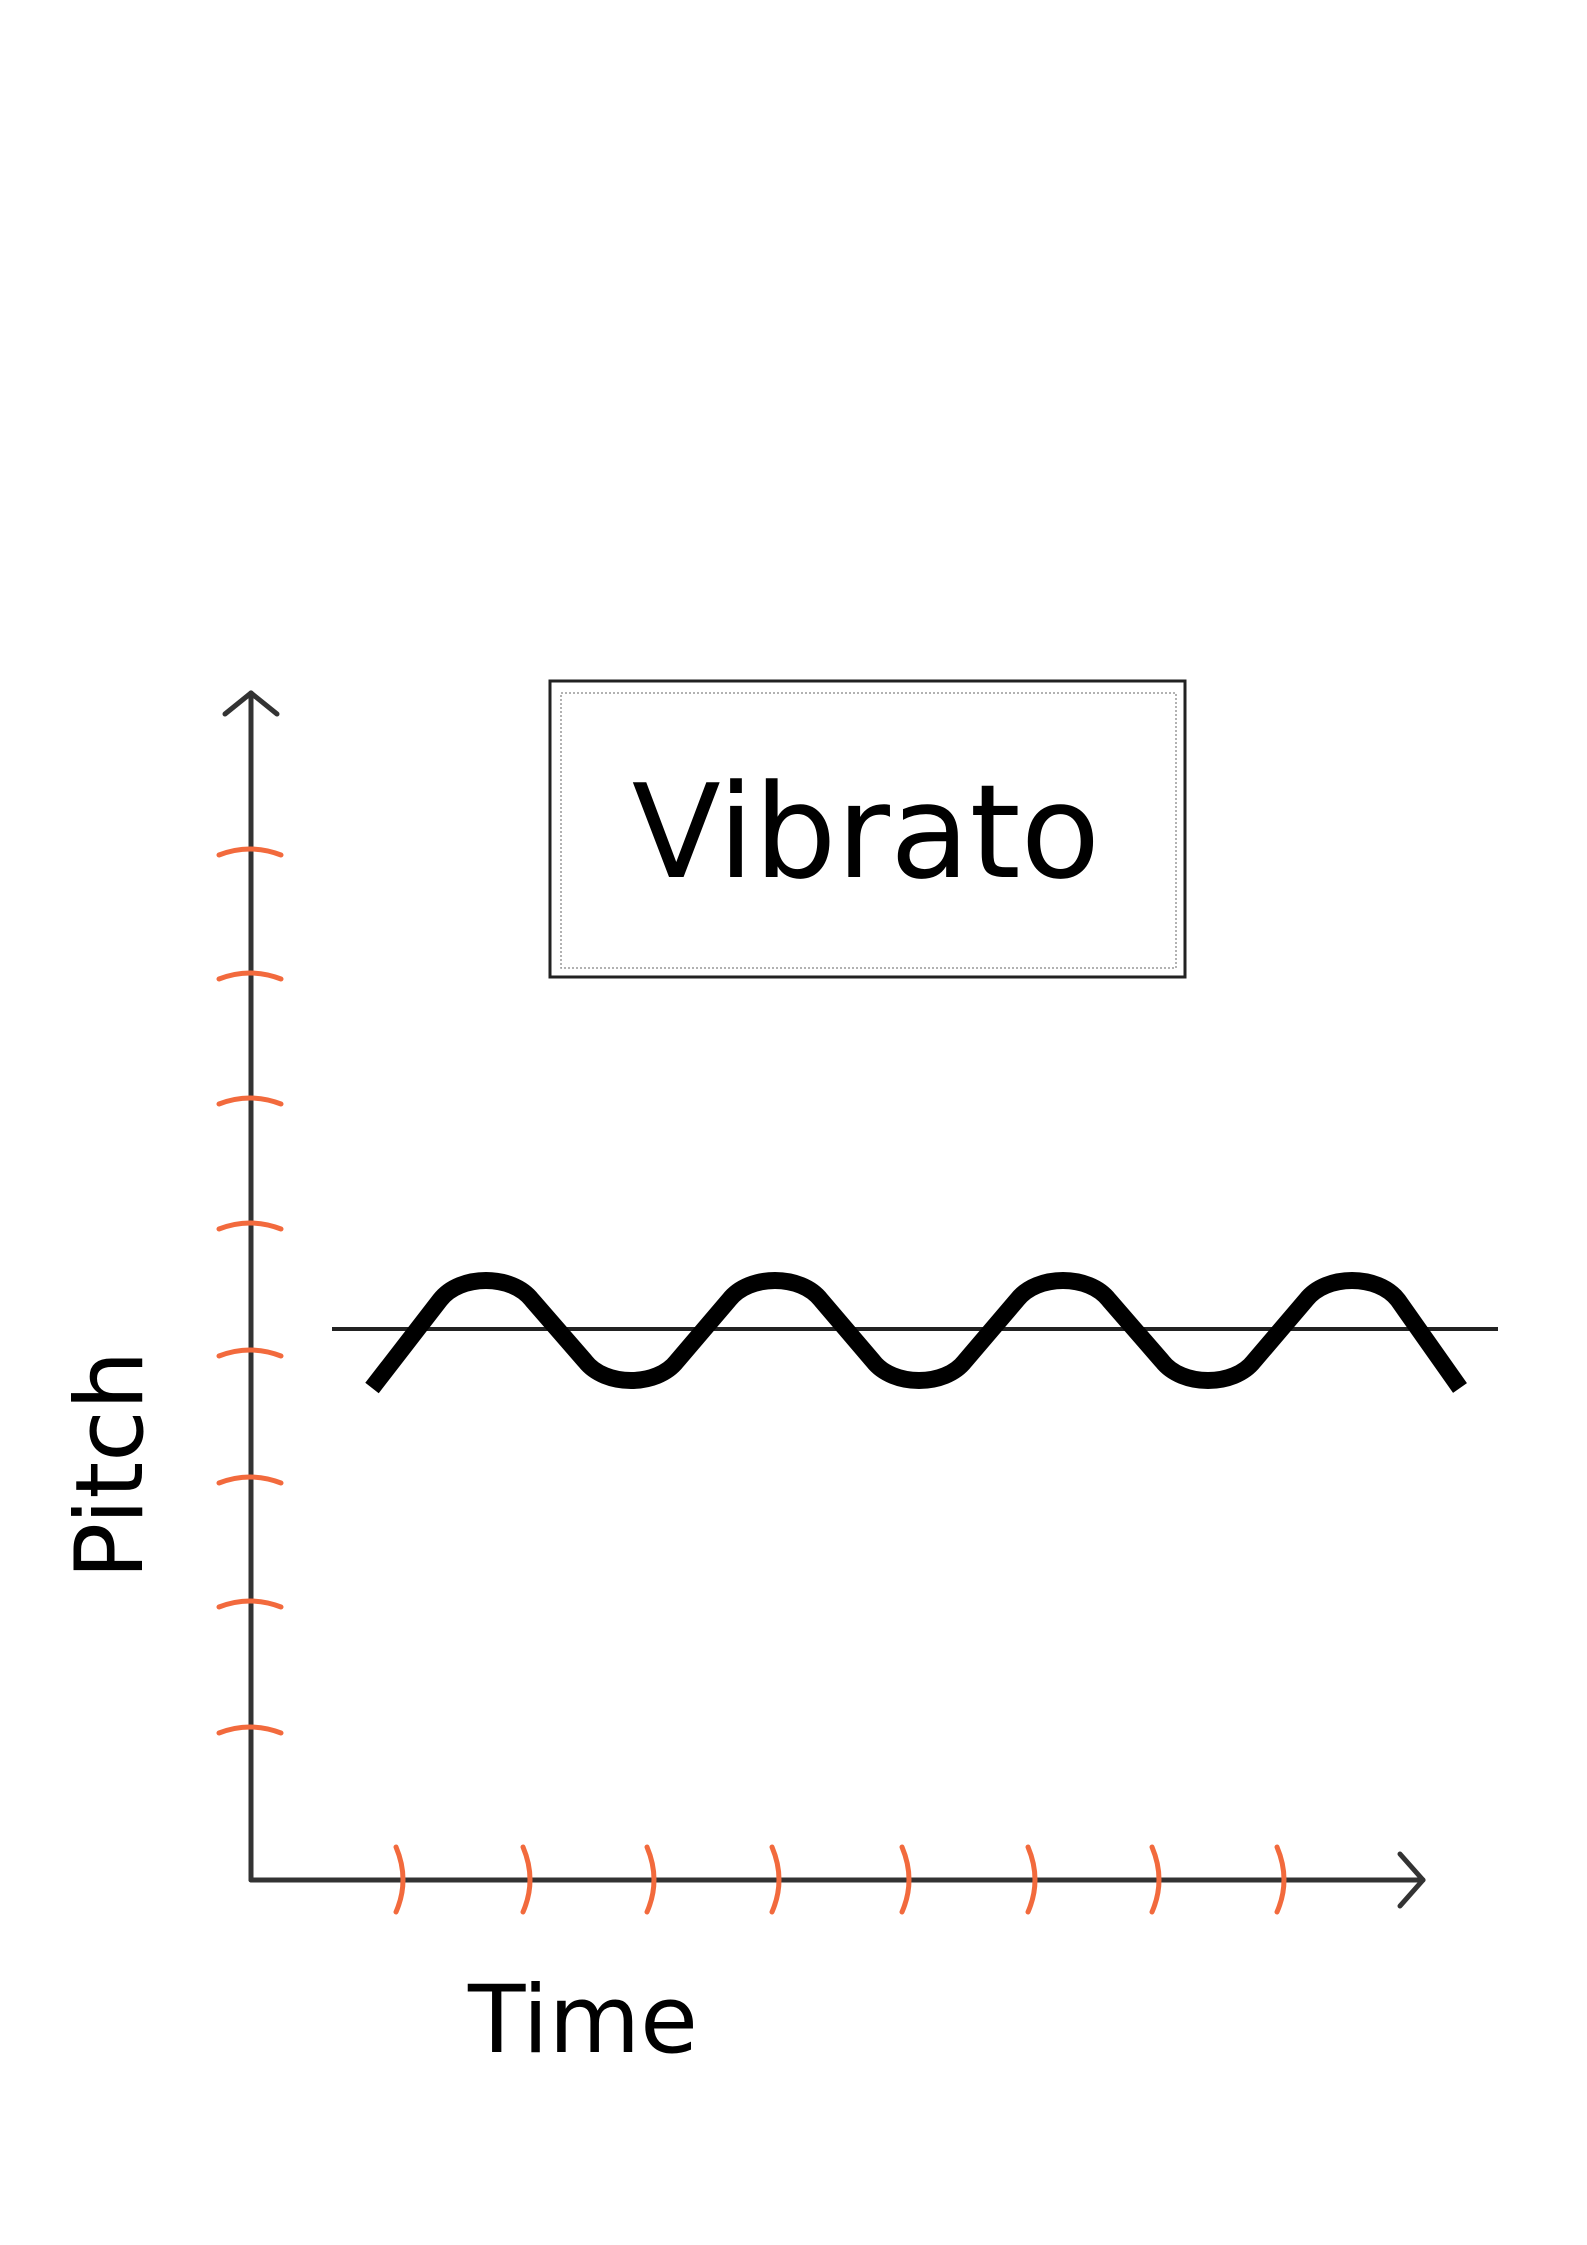 The width and height of the screenshot is (1587, 2245). Describe the element at coordinates (840, 1879) in the screenshot. I see `x-ticks` at that location.